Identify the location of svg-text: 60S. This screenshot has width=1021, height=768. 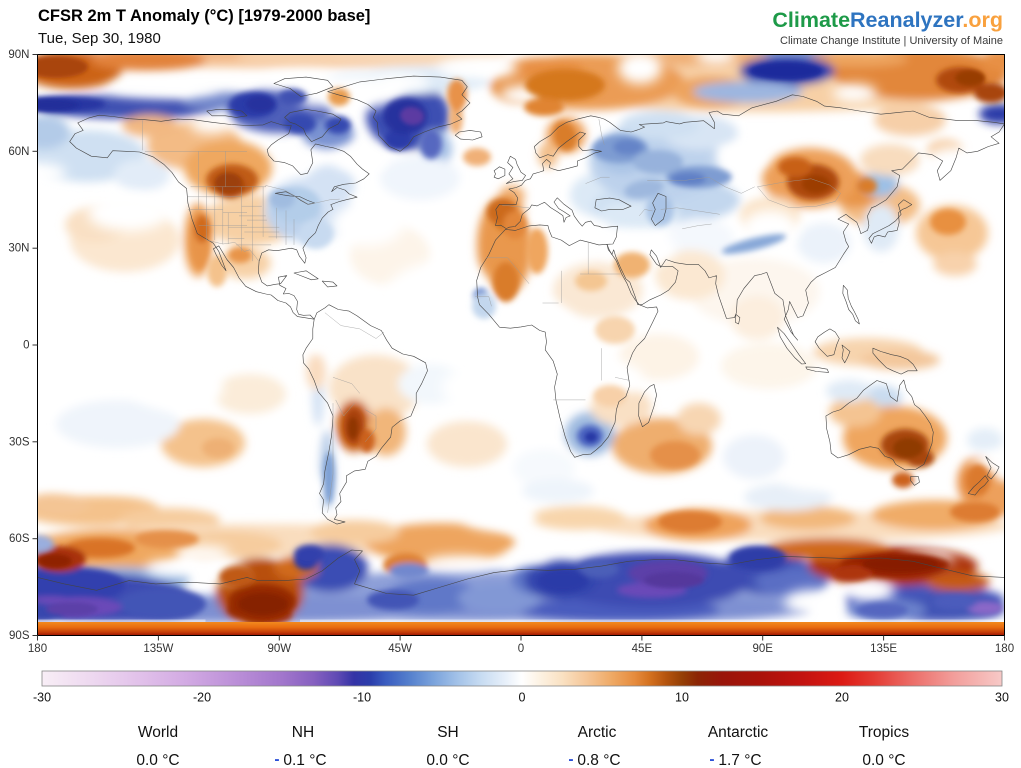
(19, 539).